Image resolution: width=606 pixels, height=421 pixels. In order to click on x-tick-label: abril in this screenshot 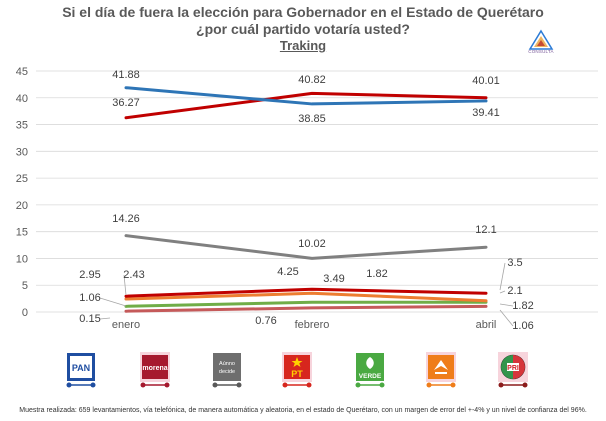, I will do `click(486, 325)`.